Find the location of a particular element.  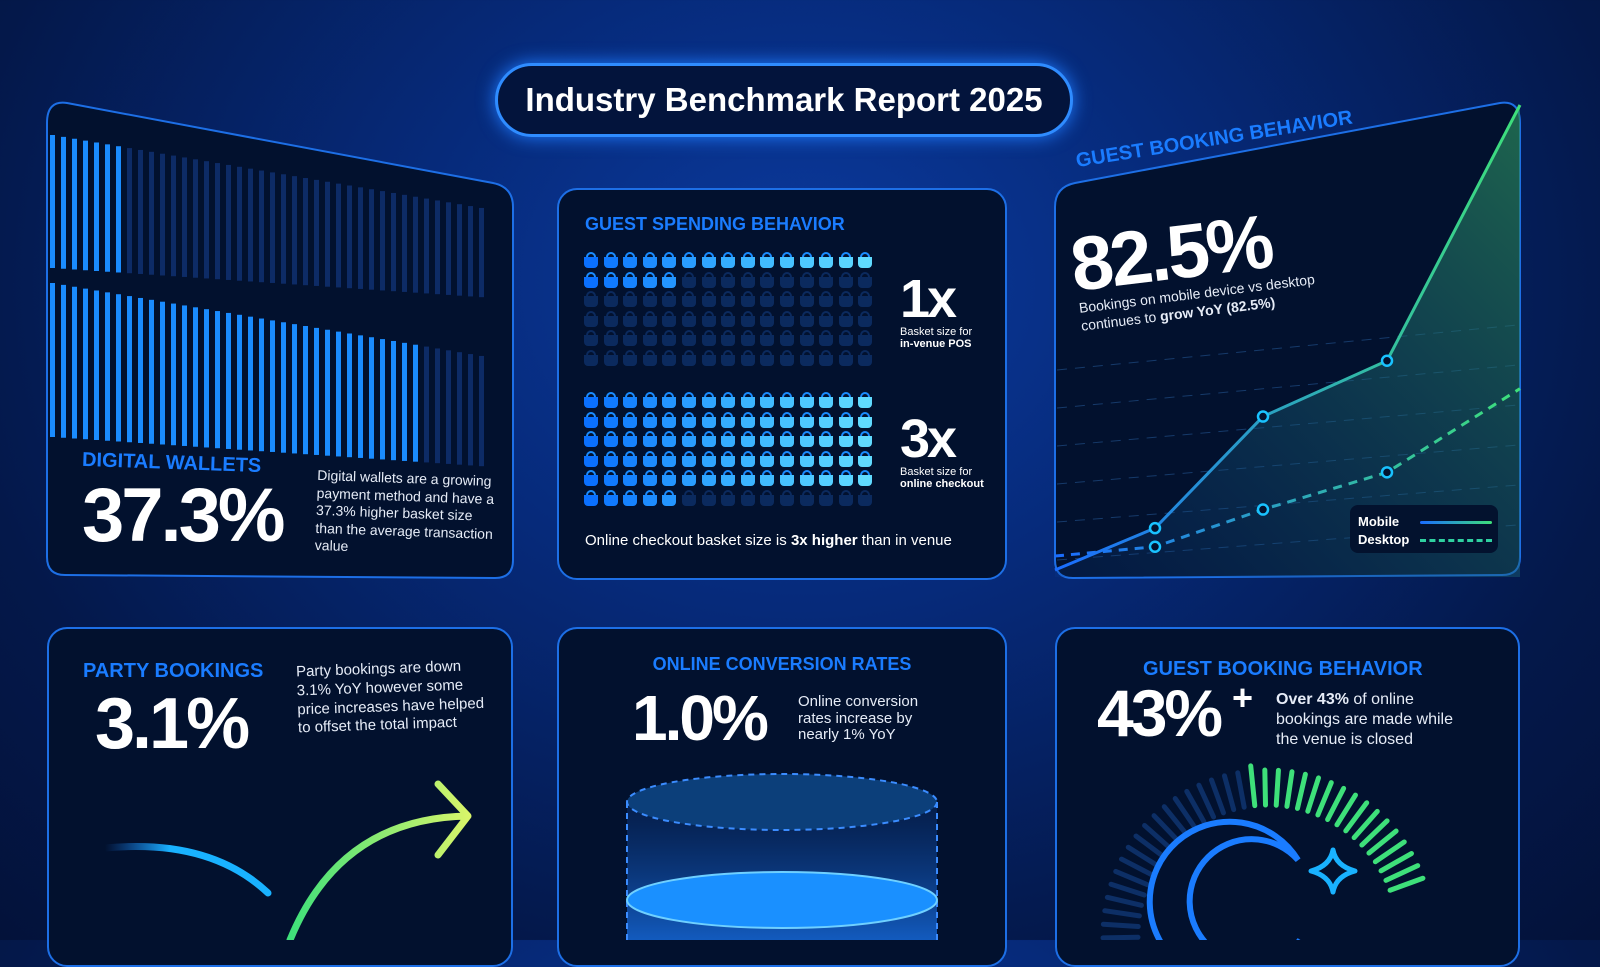

conversion-heading: ONLINE CONVERSION RATES is located at coordinates (782, 664).